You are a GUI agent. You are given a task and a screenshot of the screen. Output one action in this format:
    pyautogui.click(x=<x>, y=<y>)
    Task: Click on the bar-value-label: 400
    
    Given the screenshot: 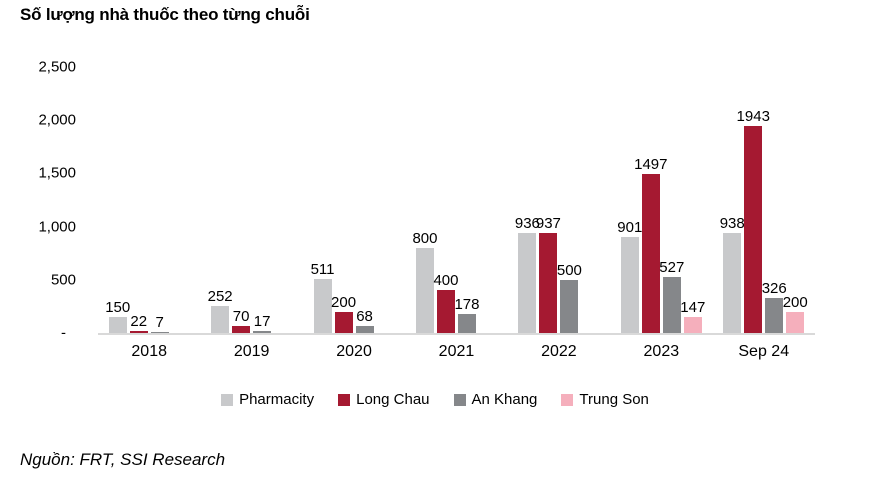 What is the action you would take?
    pyautogui.click(x=446, y=281)
    